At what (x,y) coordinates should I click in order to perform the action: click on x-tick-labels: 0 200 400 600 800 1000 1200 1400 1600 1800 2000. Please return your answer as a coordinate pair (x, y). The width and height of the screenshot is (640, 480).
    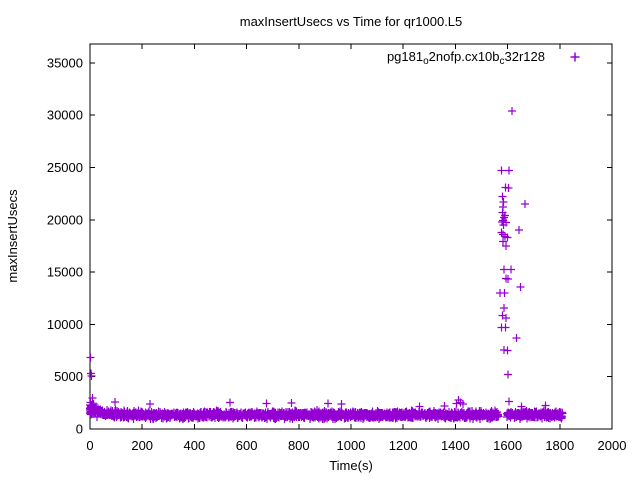
    Looking at the image, I should click on (356, 445).